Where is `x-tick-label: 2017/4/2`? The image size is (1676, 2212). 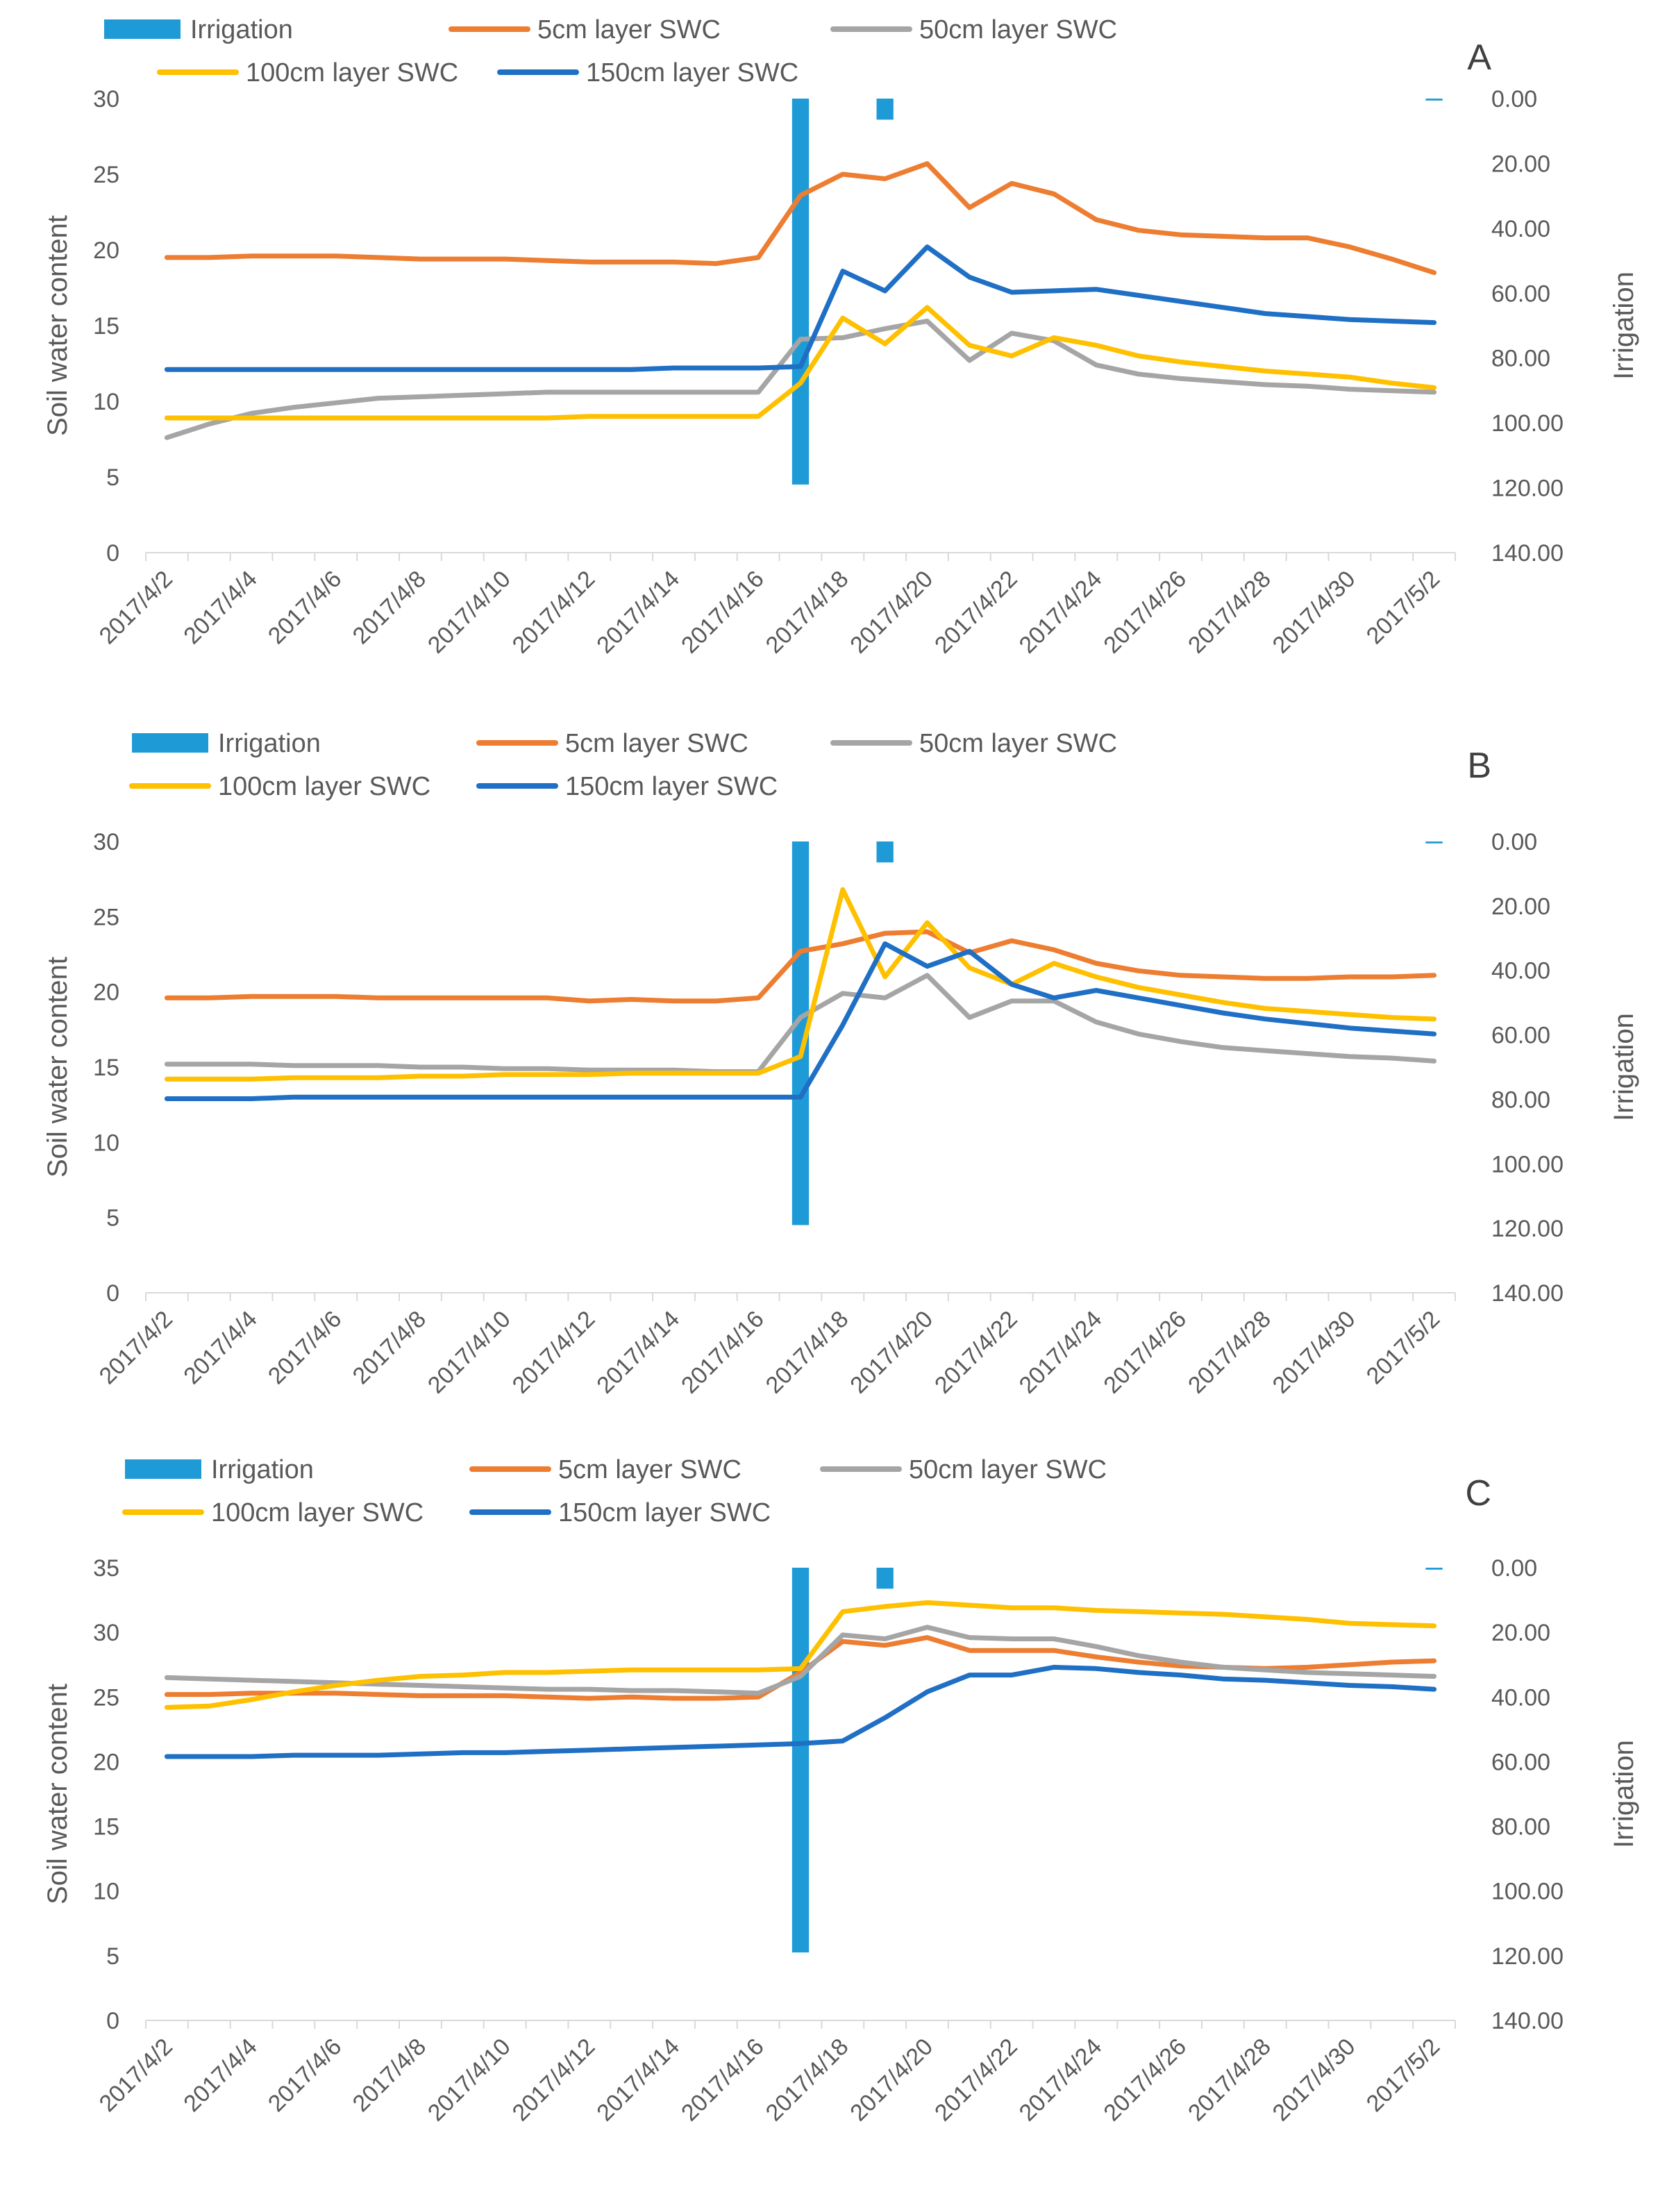
x-tick-label: 2017/4/2 is located at coordinates (136, 2075).